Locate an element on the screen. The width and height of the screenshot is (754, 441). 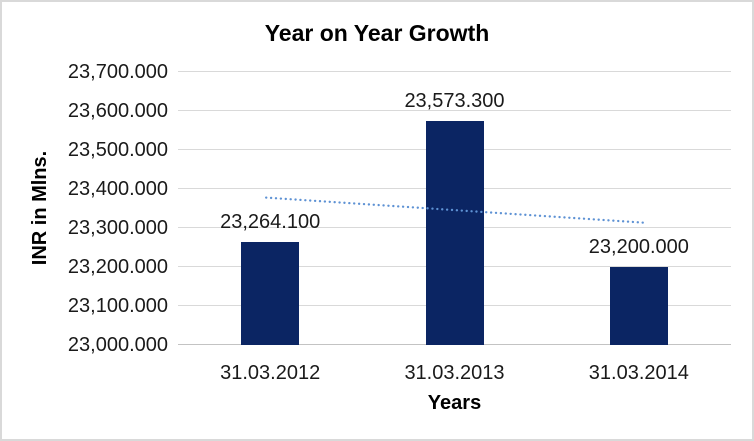
x-axis-title: Years is located at coordinates (454, 403).